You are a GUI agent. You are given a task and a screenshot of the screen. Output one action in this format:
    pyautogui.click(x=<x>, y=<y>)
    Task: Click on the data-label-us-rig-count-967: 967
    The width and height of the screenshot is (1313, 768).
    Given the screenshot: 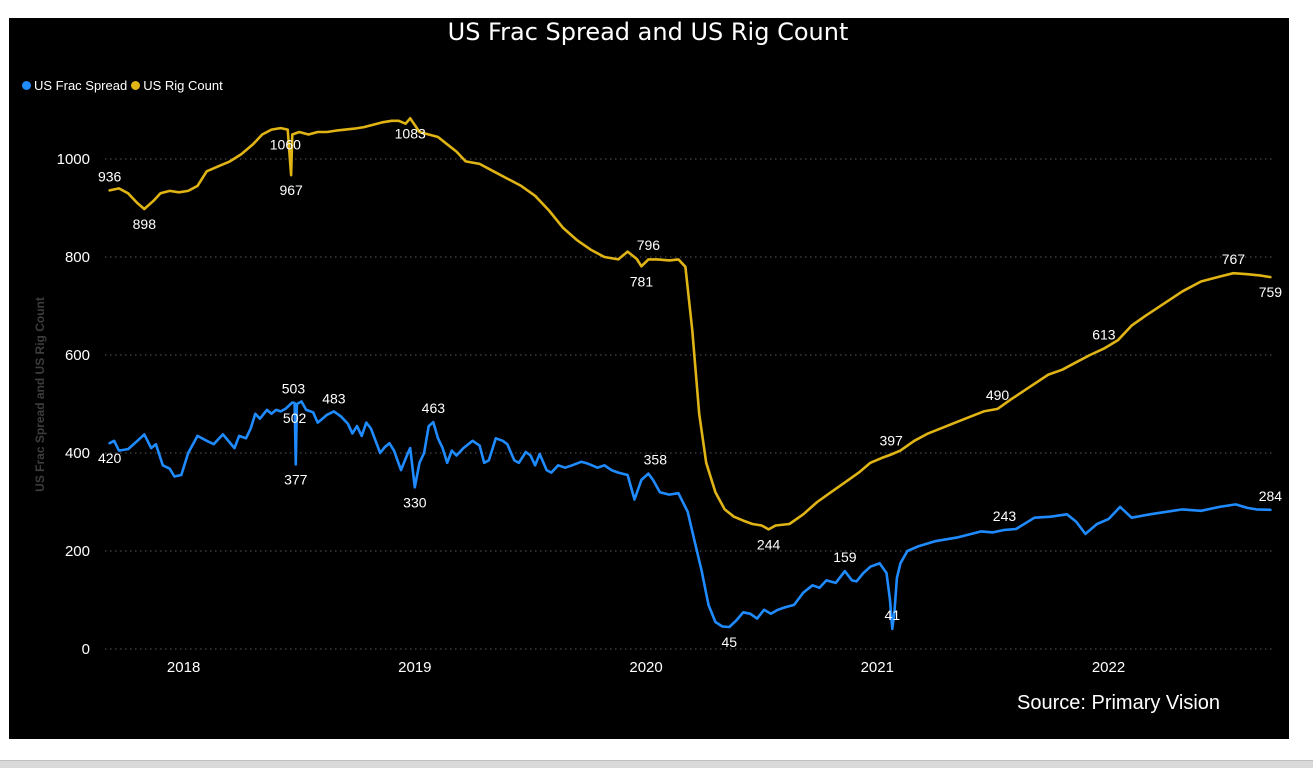 What is the action you would take?
    pyautogui.click(x=291, y=190)
    